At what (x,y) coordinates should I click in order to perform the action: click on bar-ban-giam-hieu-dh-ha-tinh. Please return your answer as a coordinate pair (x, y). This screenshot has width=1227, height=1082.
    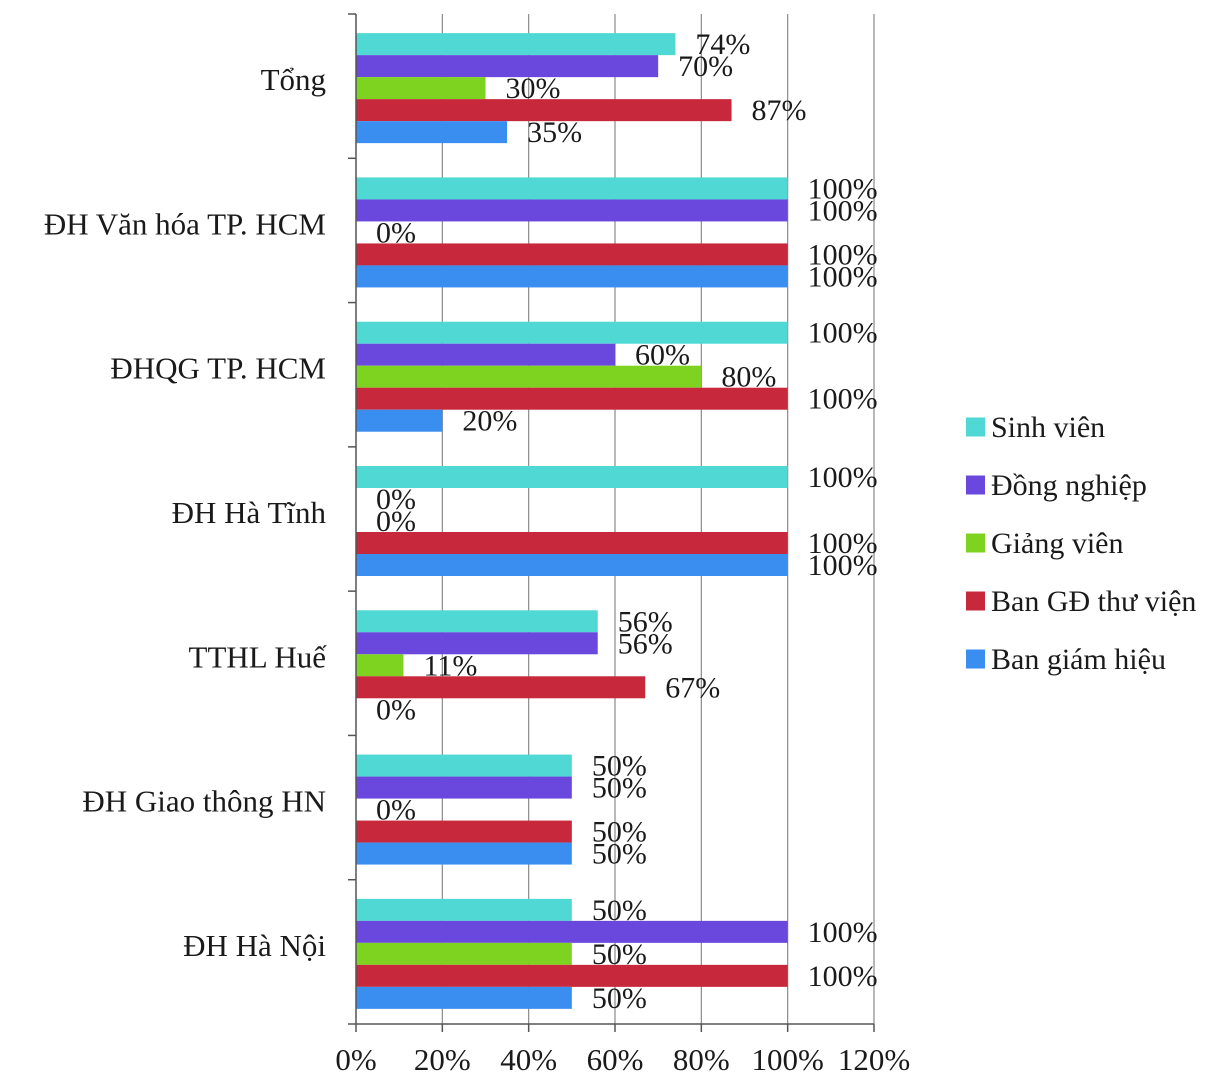
    Looking at the image, I should click on (572, 565).